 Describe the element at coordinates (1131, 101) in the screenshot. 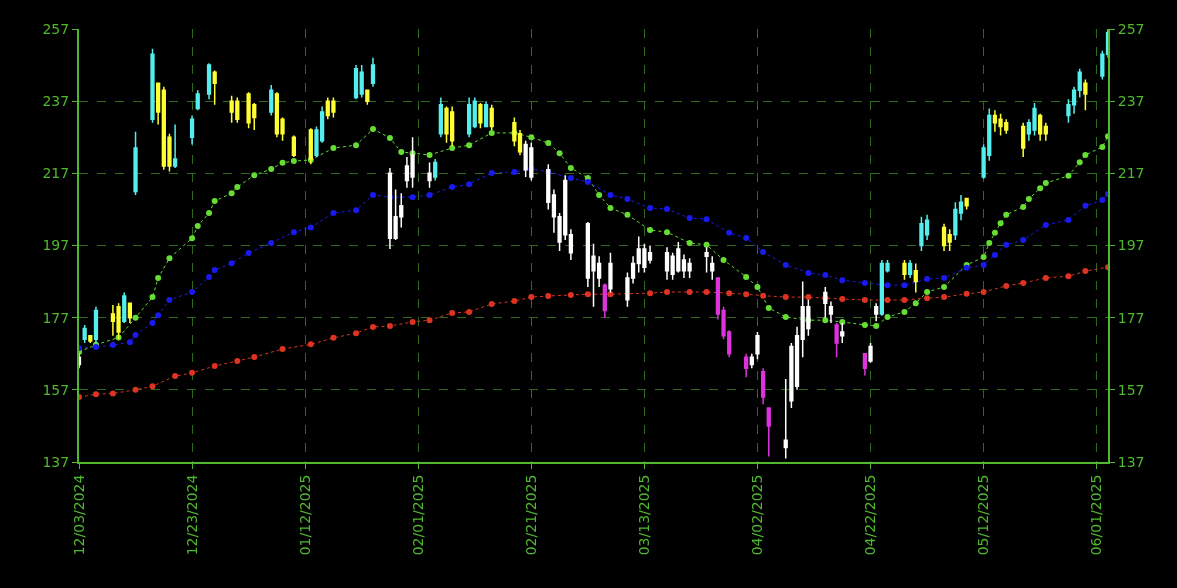

I see `y2-tick-label: 237` at that location.